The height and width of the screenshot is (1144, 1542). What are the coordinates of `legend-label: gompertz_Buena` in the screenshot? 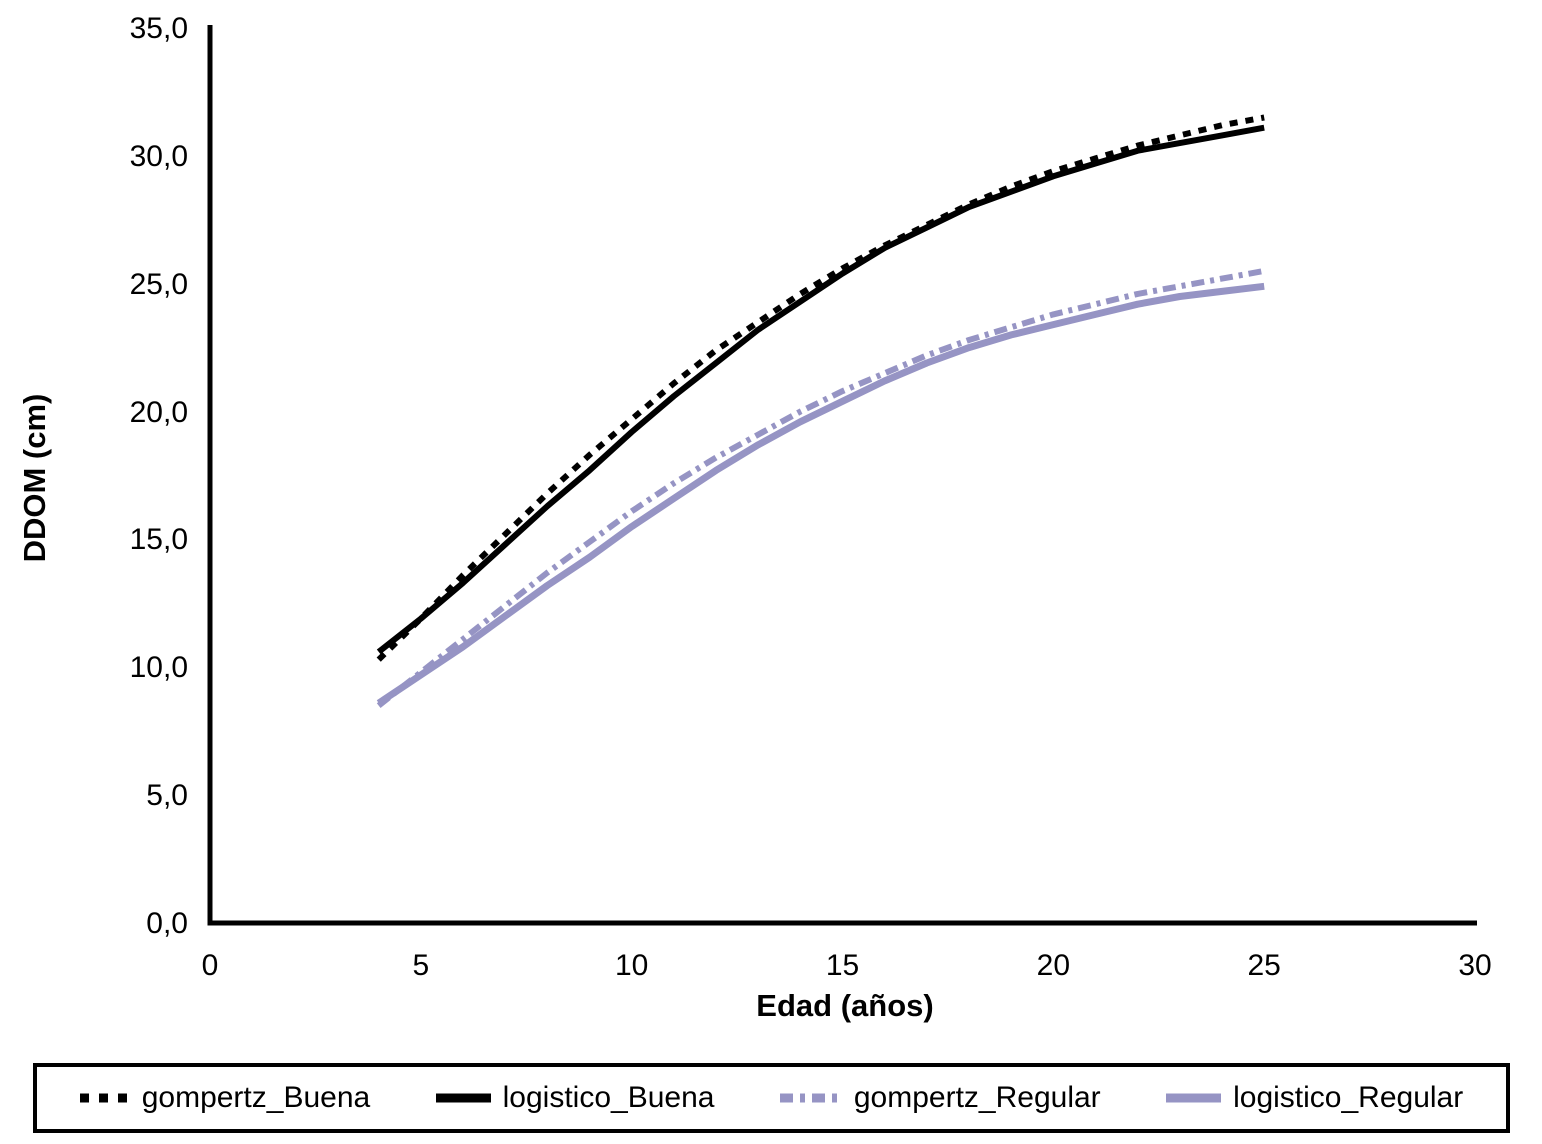 It's located at (256, 1097).